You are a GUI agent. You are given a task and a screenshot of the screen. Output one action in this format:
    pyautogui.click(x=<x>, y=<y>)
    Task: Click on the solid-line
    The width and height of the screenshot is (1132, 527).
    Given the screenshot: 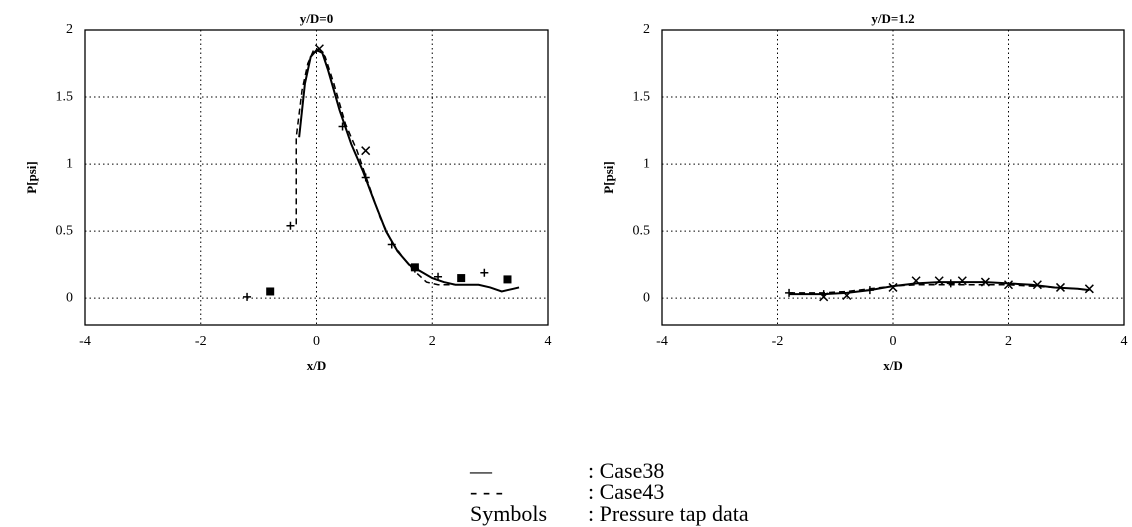 What is the action you would take?
    pyautogui.click(x=409, y=170)
    